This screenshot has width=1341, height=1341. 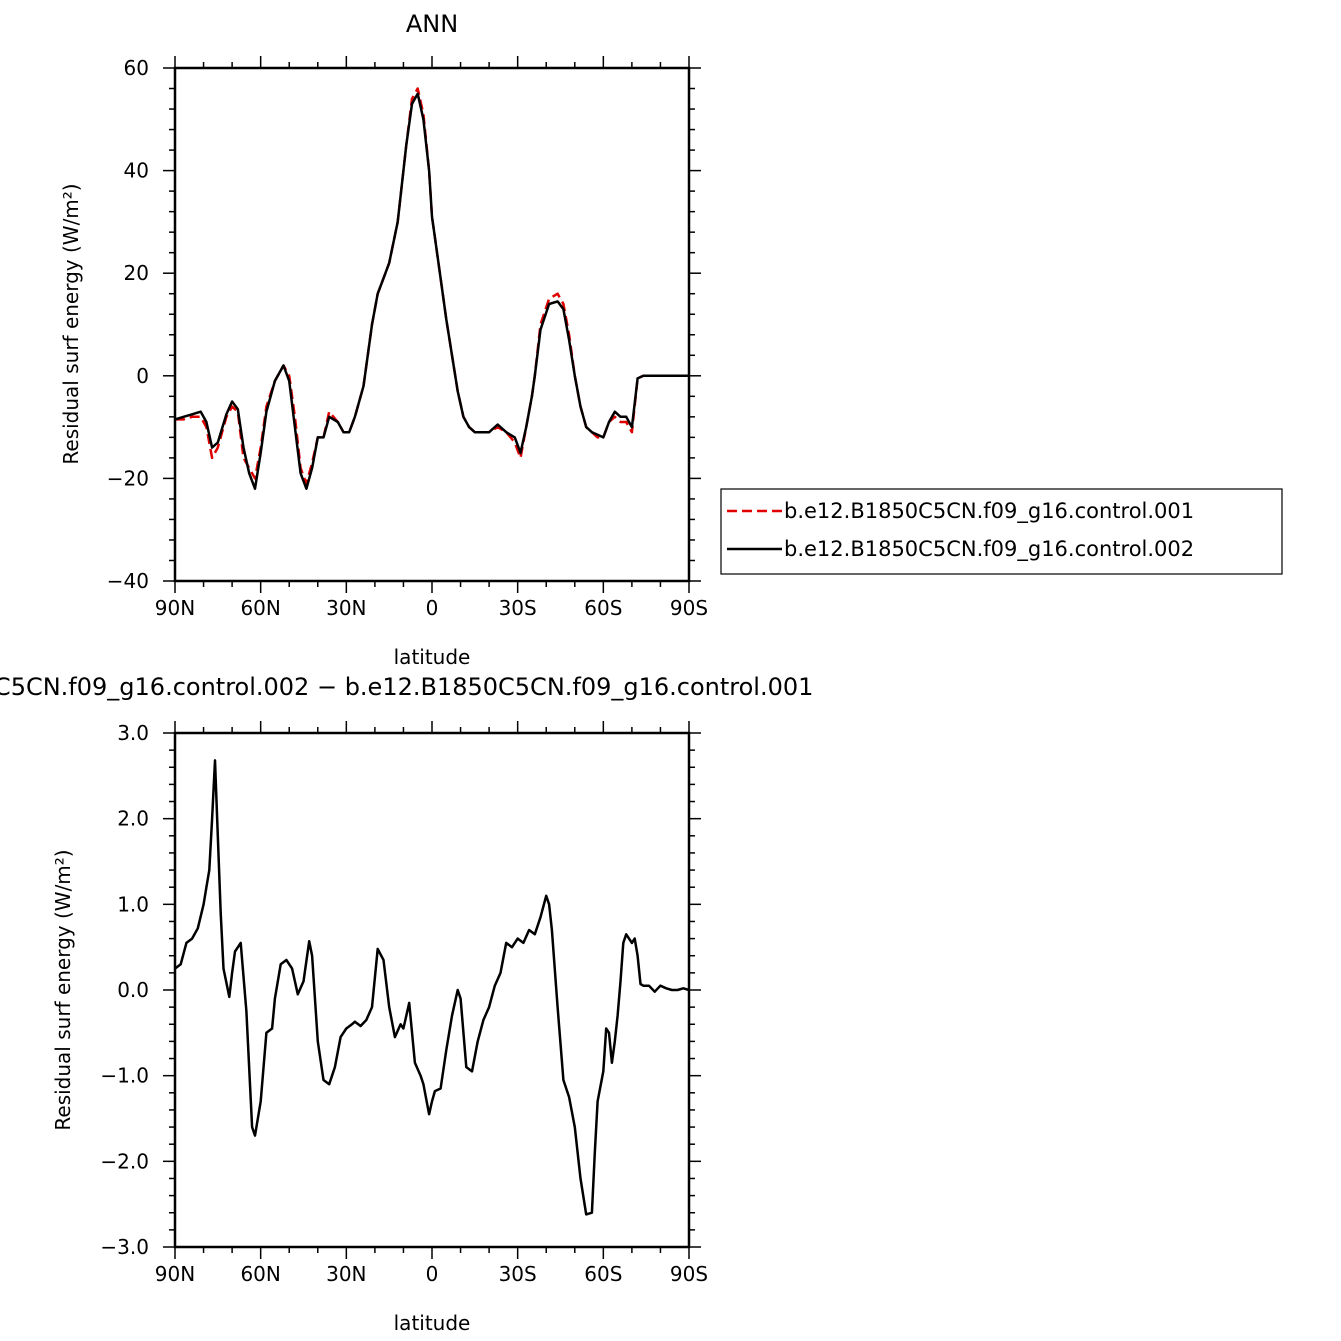 I want to click on top-plot-frame, so click(x=432, y=324).